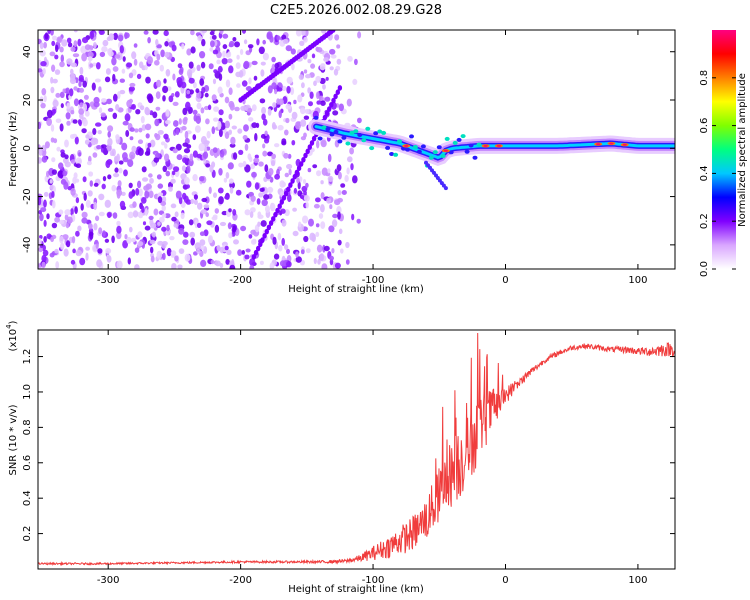  I want to click on snr-y-tick-label-group: 0.6, so click(27, 463).